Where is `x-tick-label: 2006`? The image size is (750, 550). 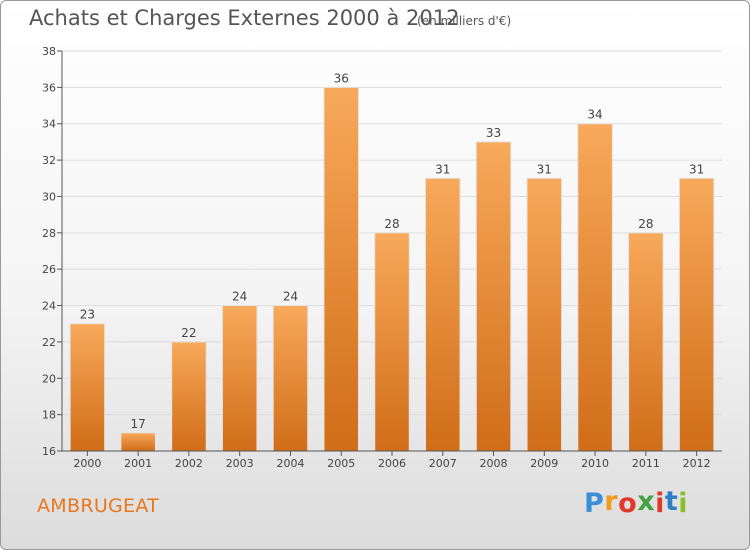
x-tick-label: 2006 is located at coordinates (392, 463).